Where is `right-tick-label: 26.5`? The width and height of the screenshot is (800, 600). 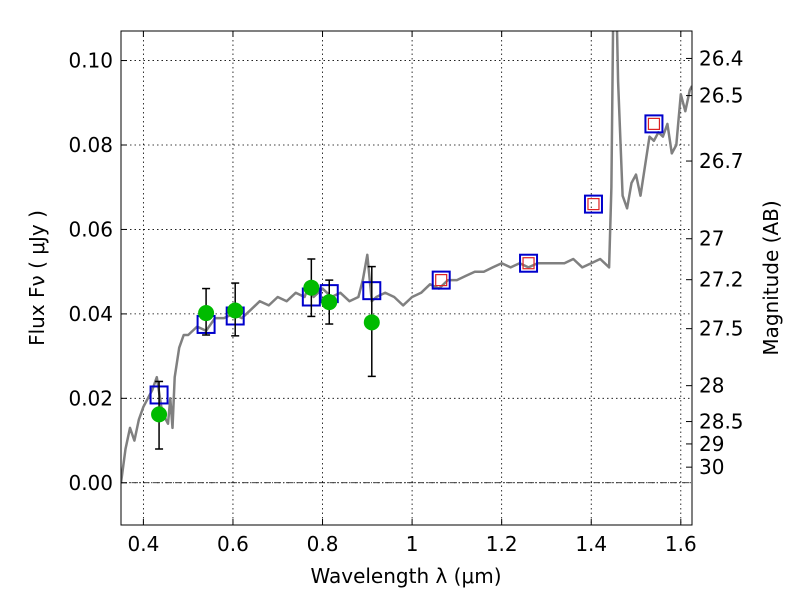
right-tick-label: 26.5 is located at coordinates (721, 96).